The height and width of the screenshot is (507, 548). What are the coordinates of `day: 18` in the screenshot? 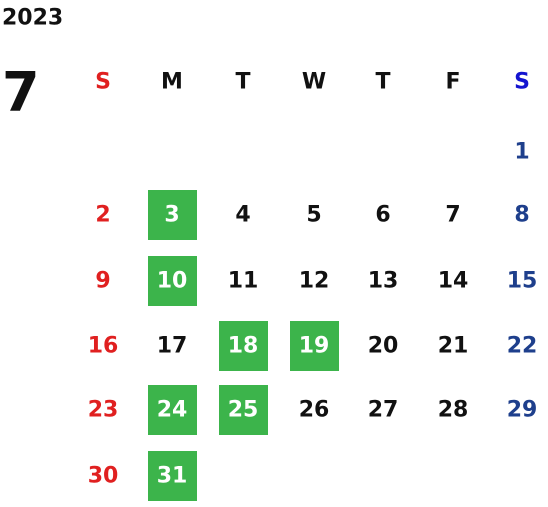 It's located at (243, 346).